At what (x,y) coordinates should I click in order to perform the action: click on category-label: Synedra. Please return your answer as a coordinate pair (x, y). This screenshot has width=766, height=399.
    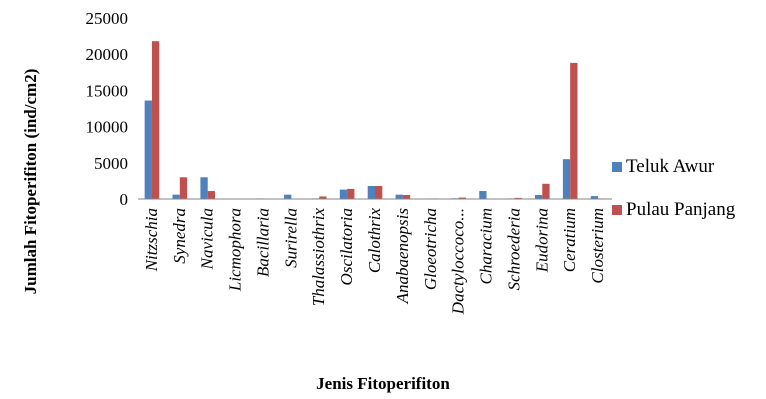
    Looking at the image, I should click on (179, 236).